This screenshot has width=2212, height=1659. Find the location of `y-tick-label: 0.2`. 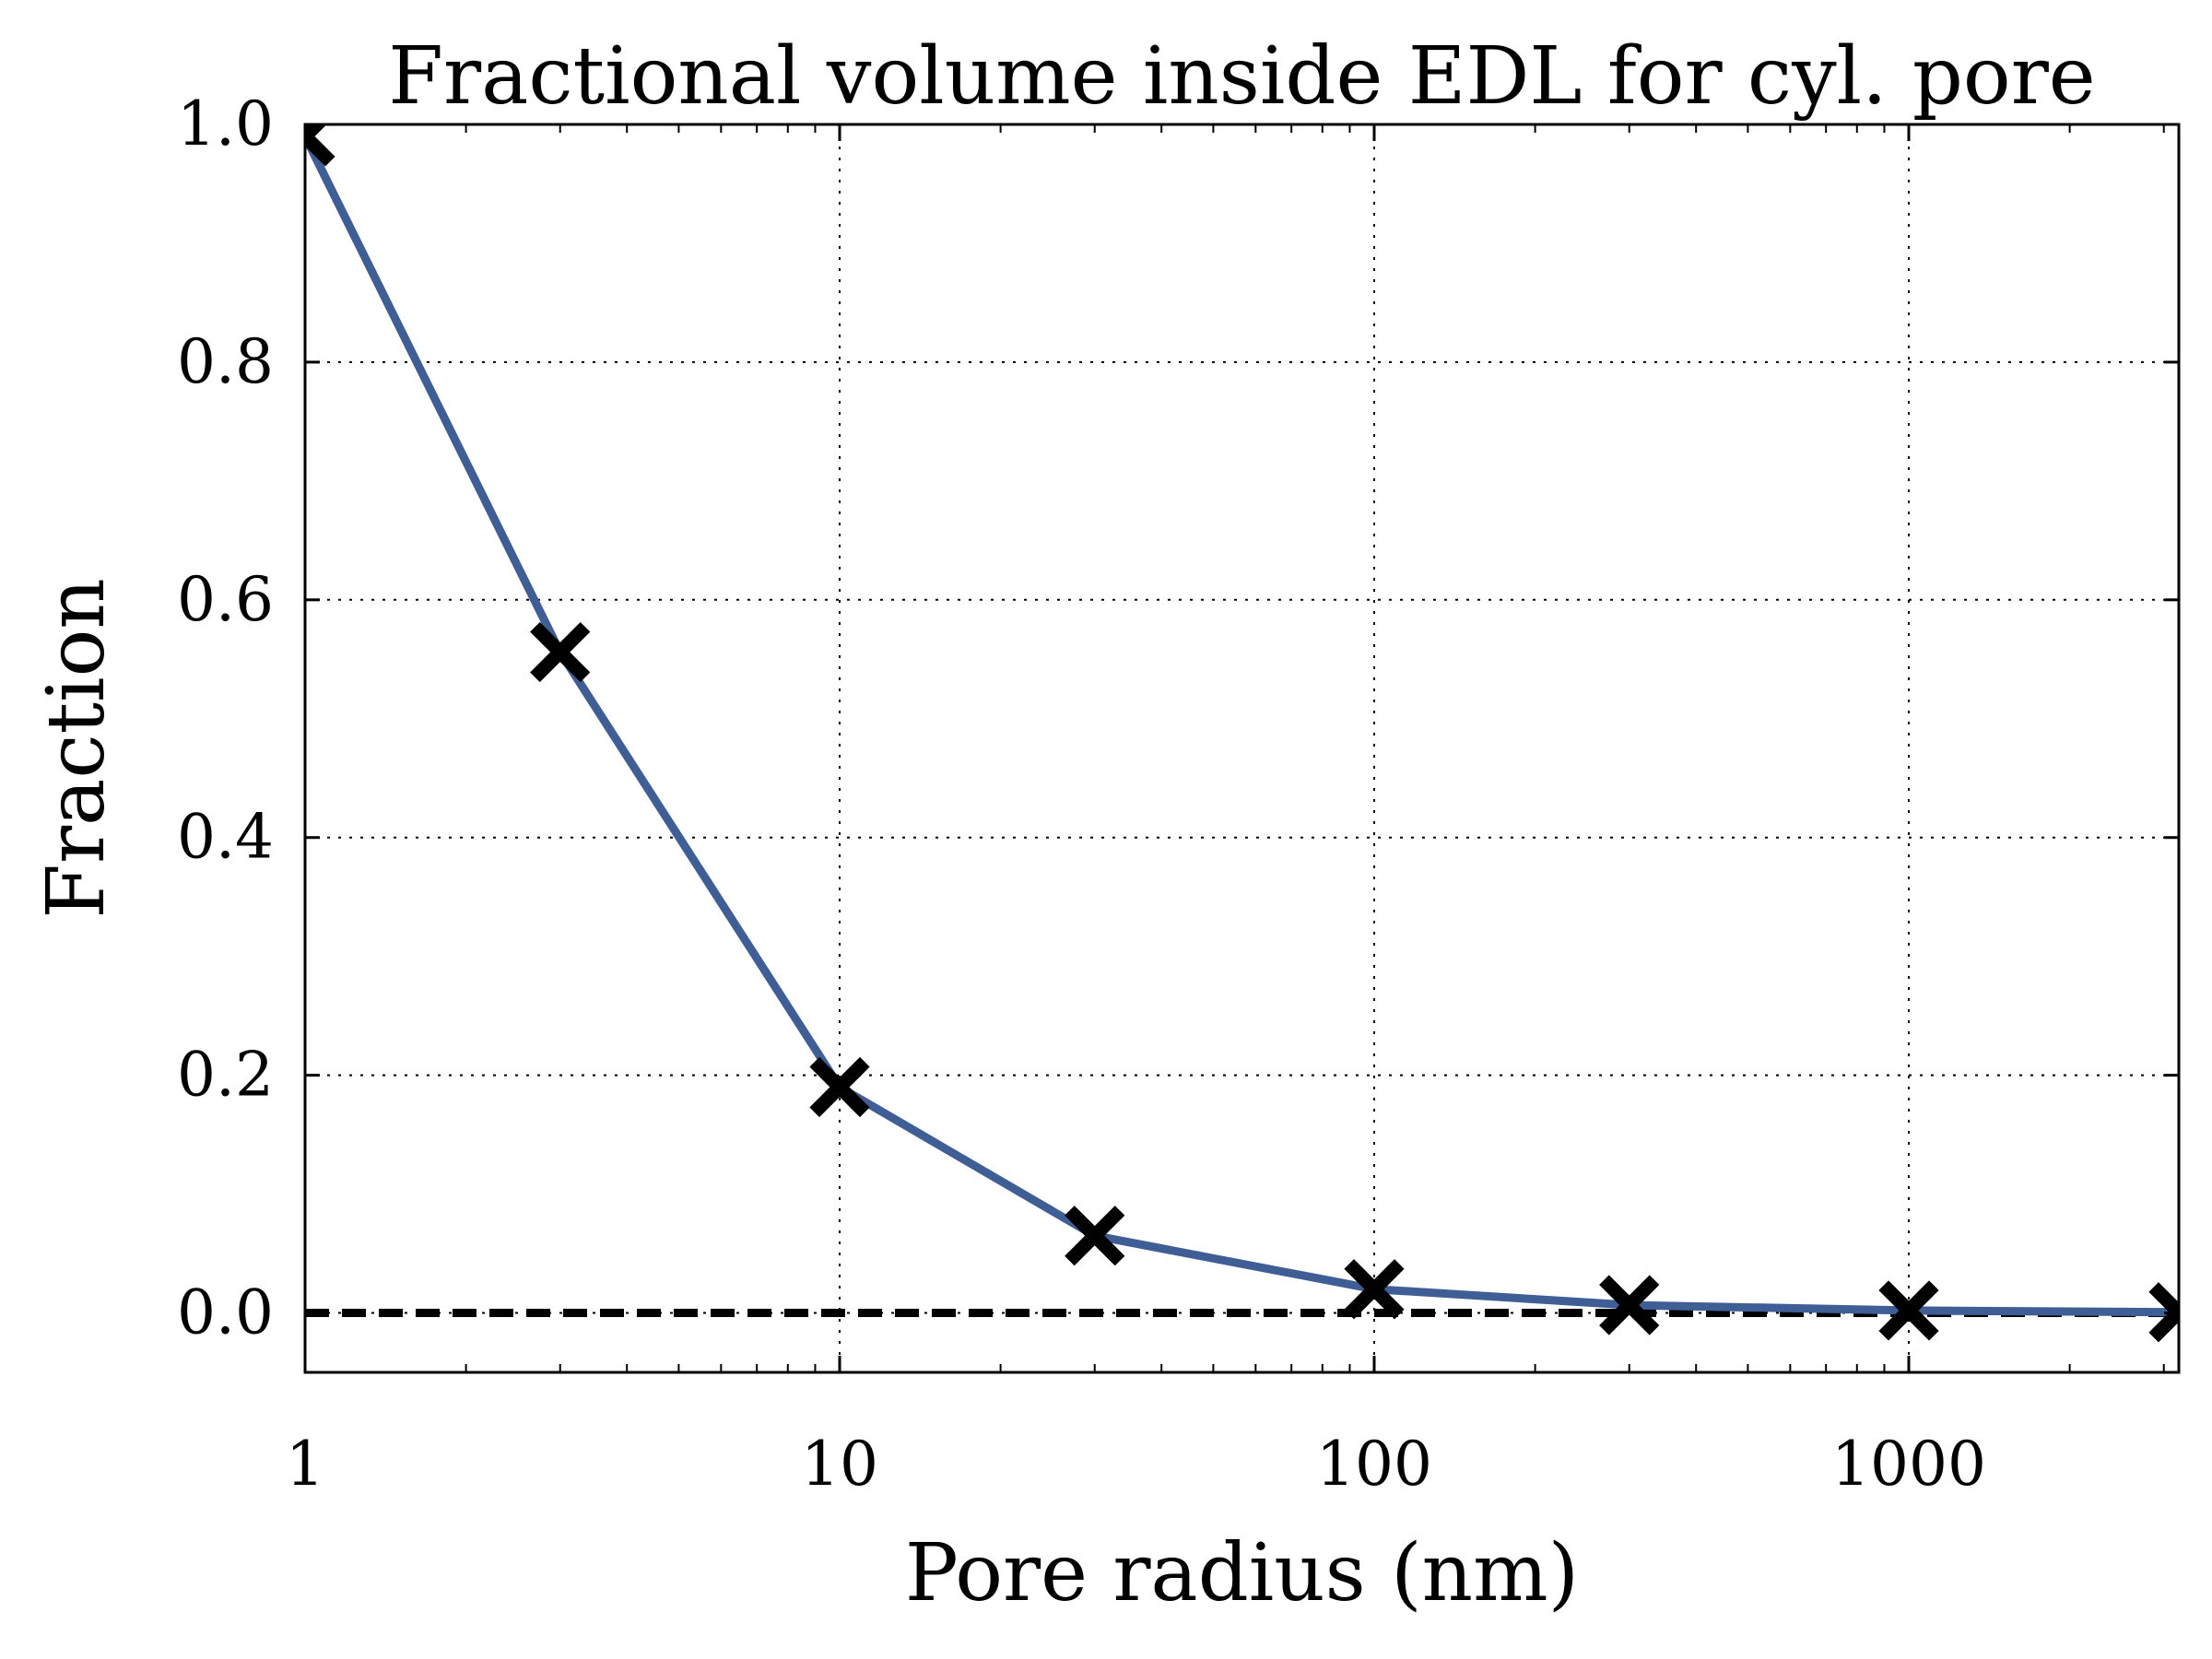

y-tick-label: 0.2 is located at coordinates (225, 1075).